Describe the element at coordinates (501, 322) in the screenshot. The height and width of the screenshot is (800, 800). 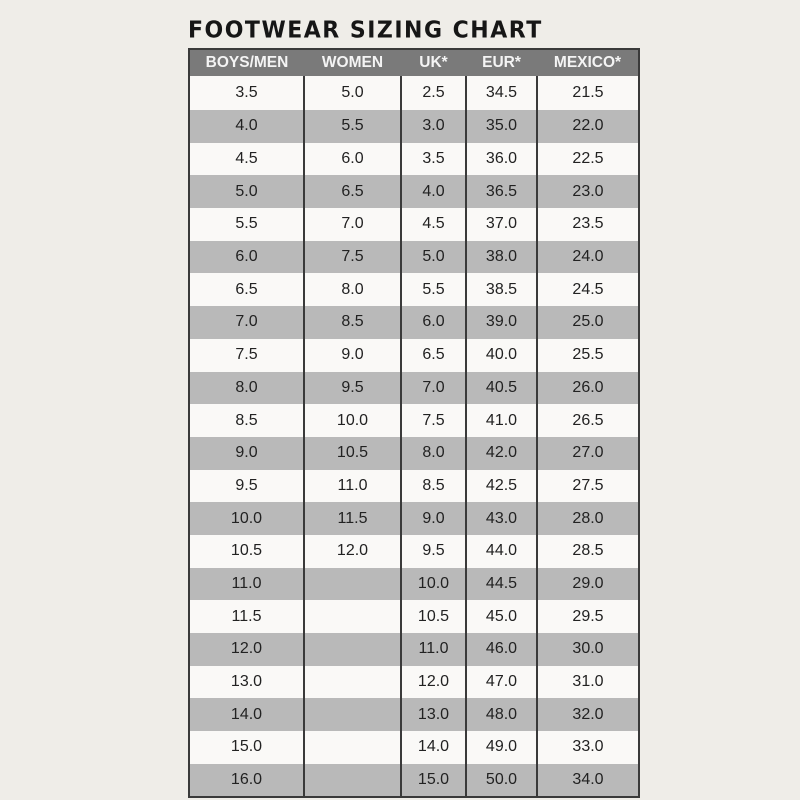
I see `table-cell: 39.0` at that location.